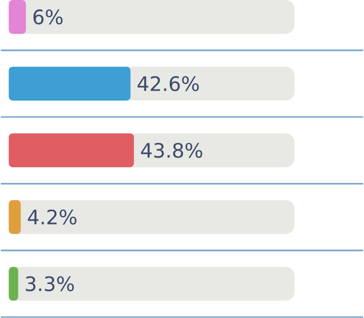 The height and width of the screenshot is (318, 364). I want to click on data-label: 43.8%, so click(171, 150).